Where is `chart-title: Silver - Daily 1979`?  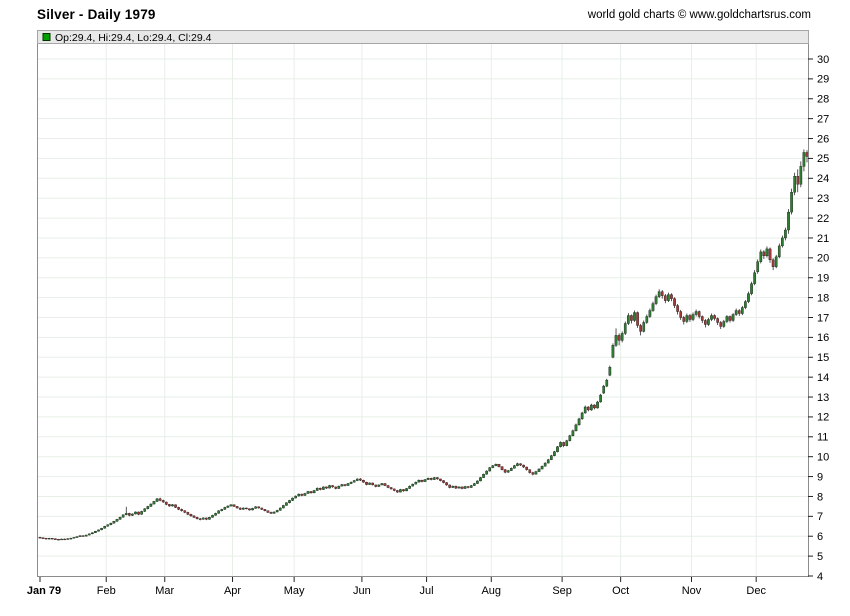
chart-title: Silver - Daily 1979 is located at coordinates (96, 14).